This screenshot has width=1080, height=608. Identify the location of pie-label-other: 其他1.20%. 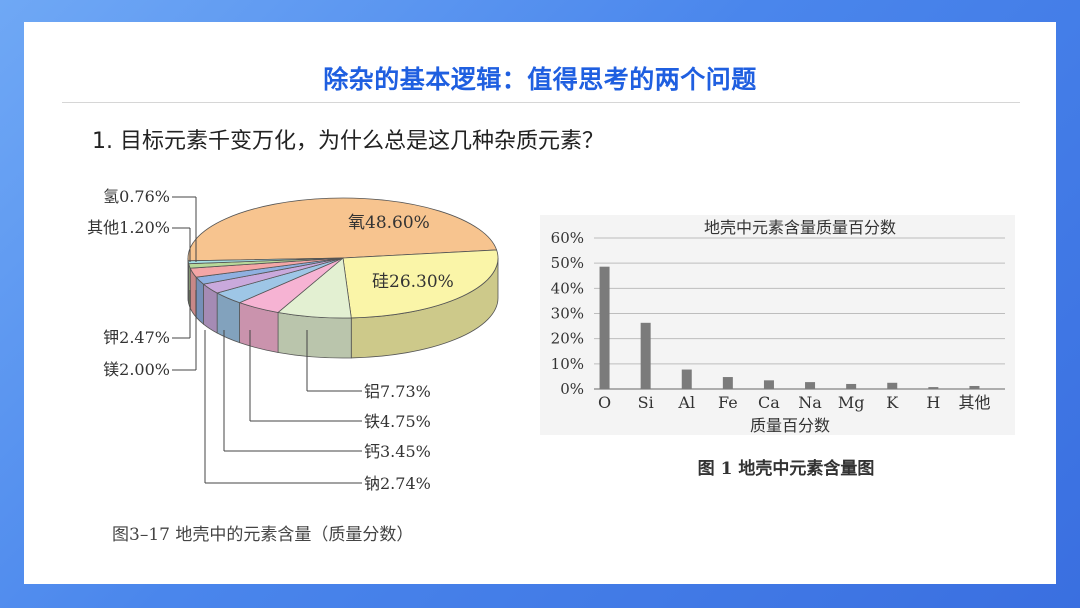
(128, 227).